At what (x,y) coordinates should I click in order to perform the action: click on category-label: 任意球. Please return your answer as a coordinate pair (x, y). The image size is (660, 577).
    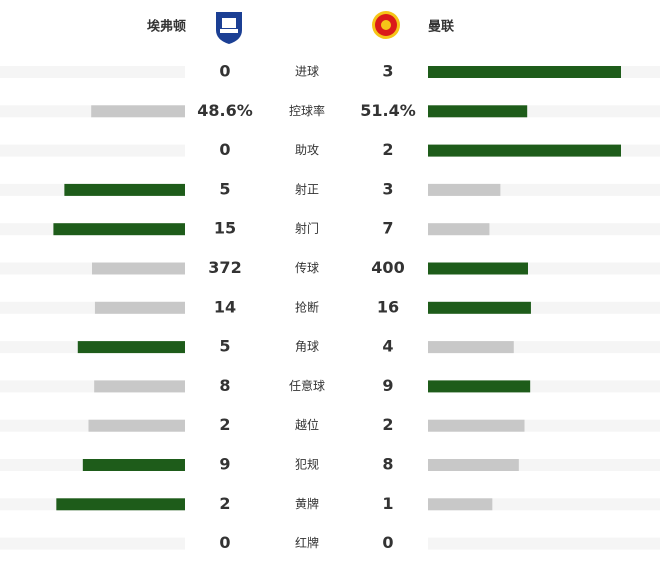
    Looking at the image, I should click on (307, 385).